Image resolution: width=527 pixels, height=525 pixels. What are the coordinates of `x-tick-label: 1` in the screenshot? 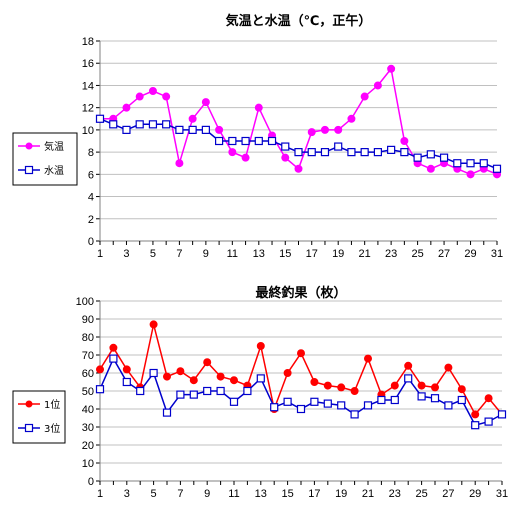 It's located at (100, 494).